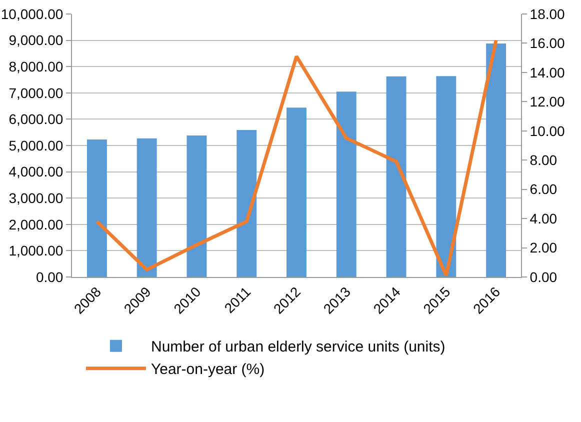  Describe the element at coordinates (298, 347) in the screenshot. I see `legend-label: Number of urban elderly service units (units)` at that location.